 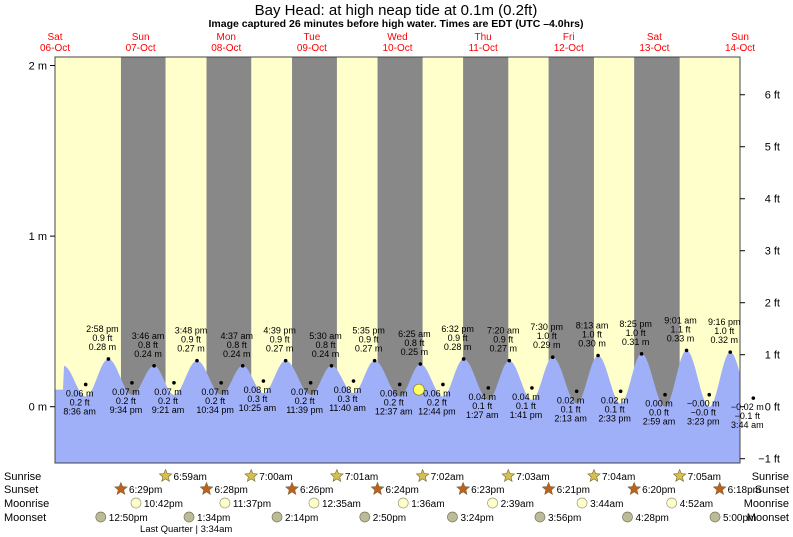 What do you see at coordinates (636, 342) in the screenshot?
I see `high-tide-m-label: 0.31 m` at bounding box center [636, 342].